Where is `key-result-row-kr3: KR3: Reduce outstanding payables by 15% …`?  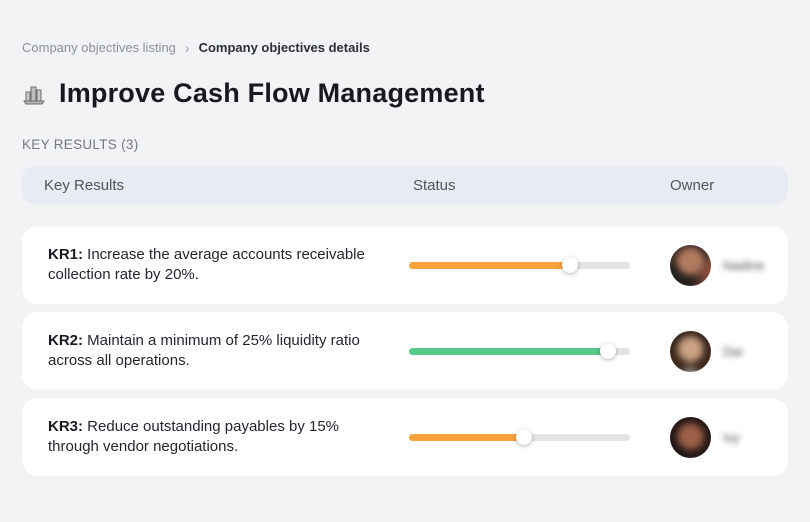
key-result-row-kr3: KR3: Reduce outstanding payables by 15% … is located at coordinates (405, 437).